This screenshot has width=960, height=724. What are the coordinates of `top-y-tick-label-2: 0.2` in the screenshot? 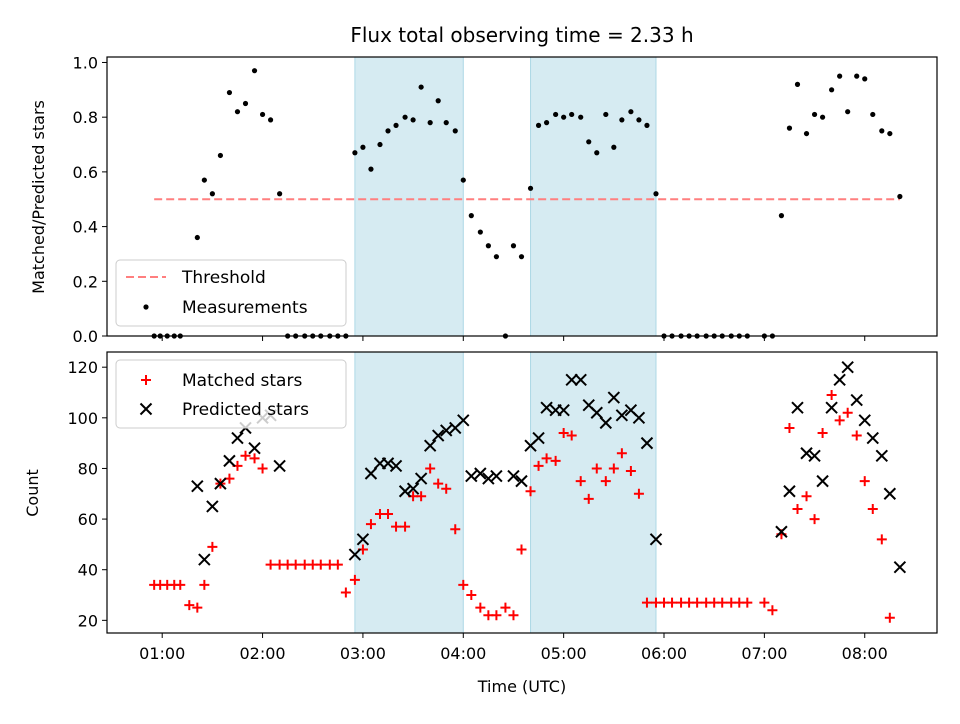 It's located at (85, 281).